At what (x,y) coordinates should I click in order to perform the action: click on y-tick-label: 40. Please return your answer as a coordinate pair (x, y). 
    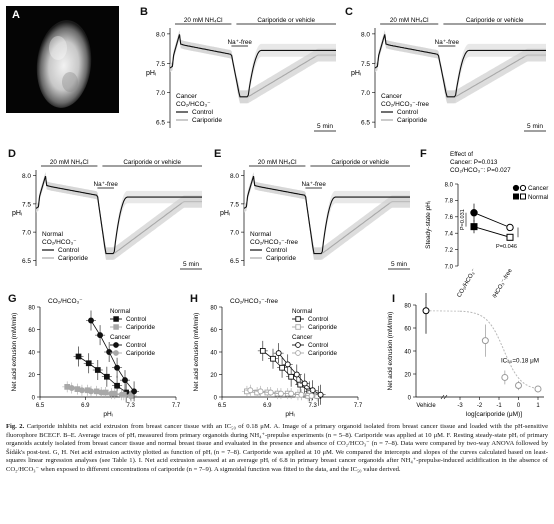
    Looking at the image, I should click on (213, 353).